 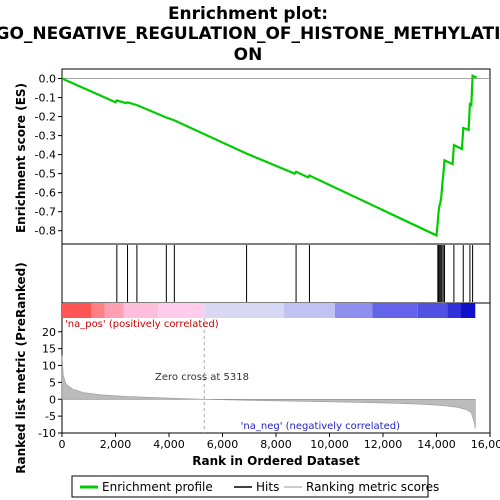 I want to click on x-axis-label: Rank in Ordered Dataset, so click(x=276, y=461).